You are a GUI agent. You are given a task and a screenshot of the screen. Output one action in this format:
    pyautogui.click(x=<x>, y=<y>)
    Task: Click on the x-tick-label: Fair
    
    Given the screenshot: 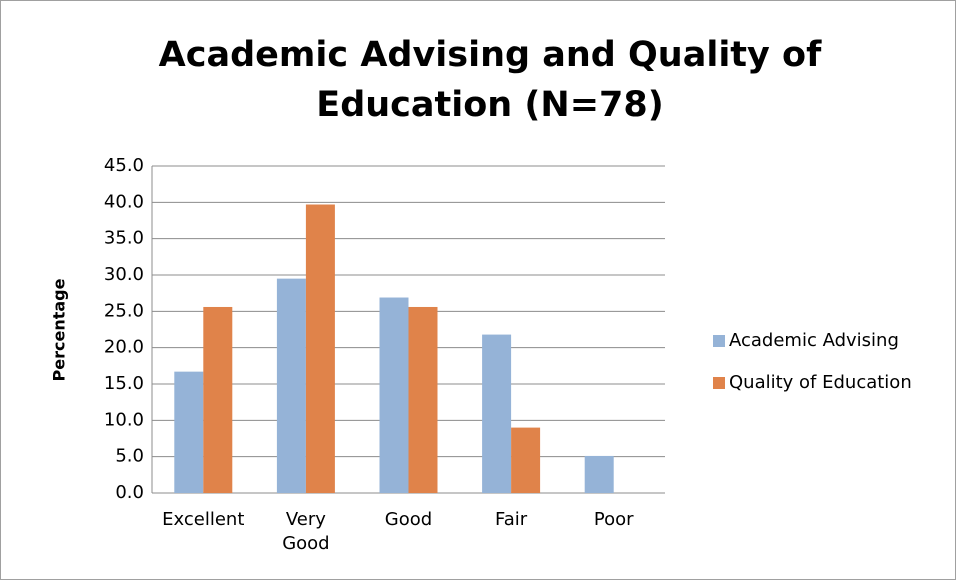 What is the action you would take?
    pyautogui.click(x=511, y=519)
    